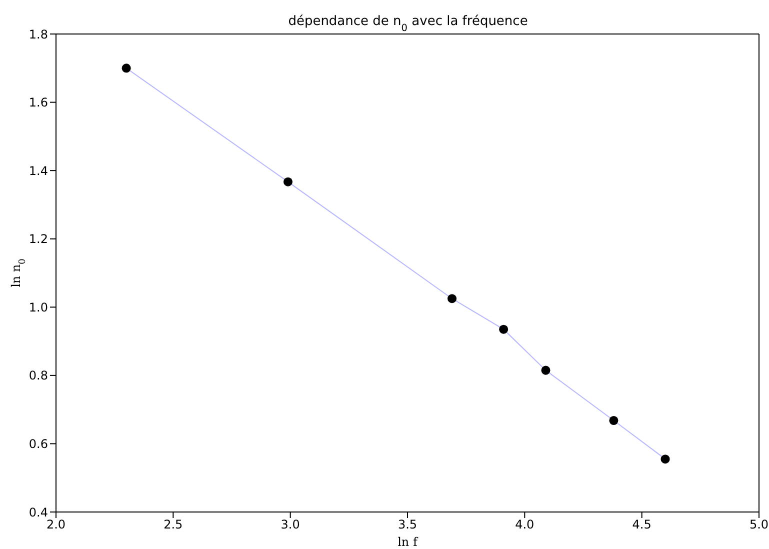  What do you see at coordinates (38, 375) in the screenshot?
I see `y-tick-label: 0.8` at bounding box center [38, 375].